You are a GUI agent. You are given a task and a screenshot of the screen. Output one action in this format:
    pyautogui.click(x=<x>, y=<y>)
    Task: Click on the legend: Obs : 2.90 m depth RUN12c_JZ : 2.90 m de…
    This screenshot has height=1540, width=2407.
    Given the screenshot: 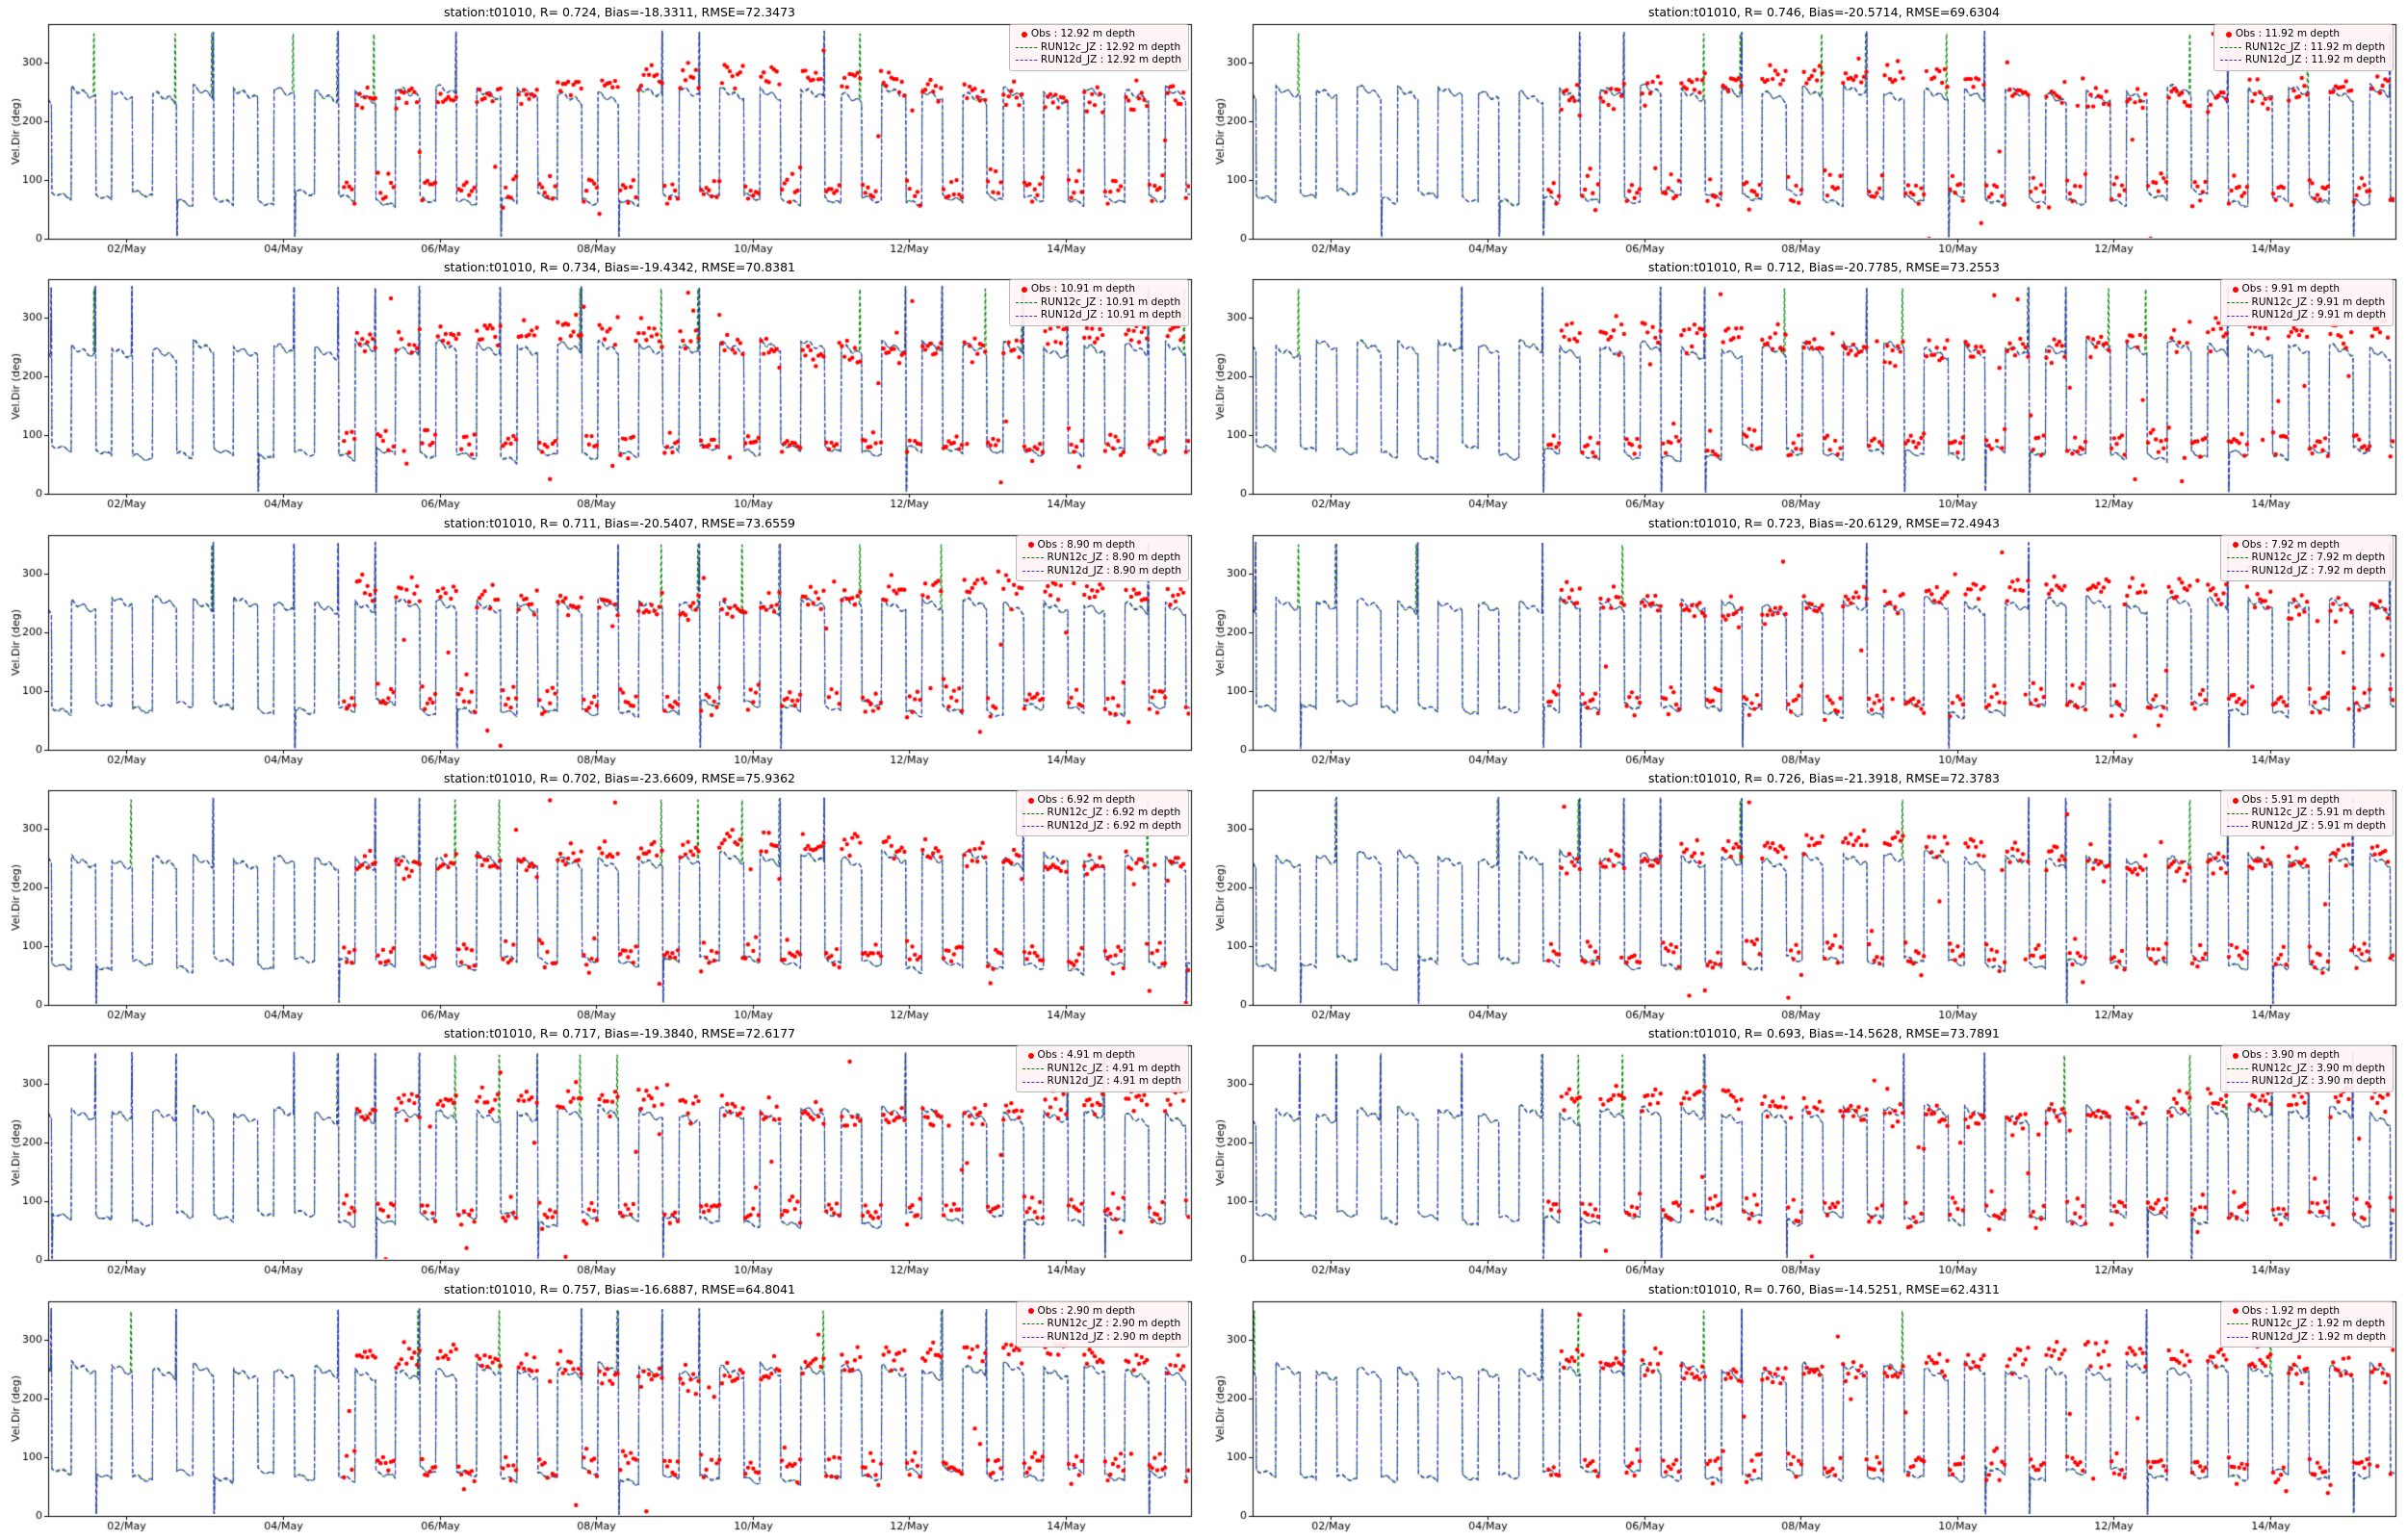 What is the action you would take?
    pyautogui.click(x=1102, y=1324)
    